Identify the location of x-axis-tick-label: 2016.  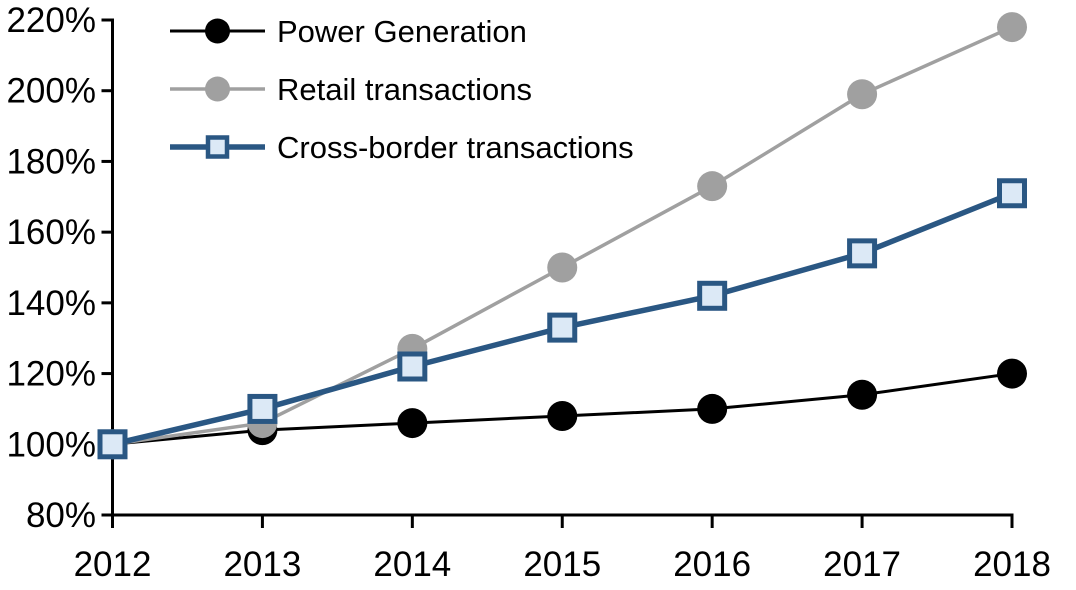
(712, 564).